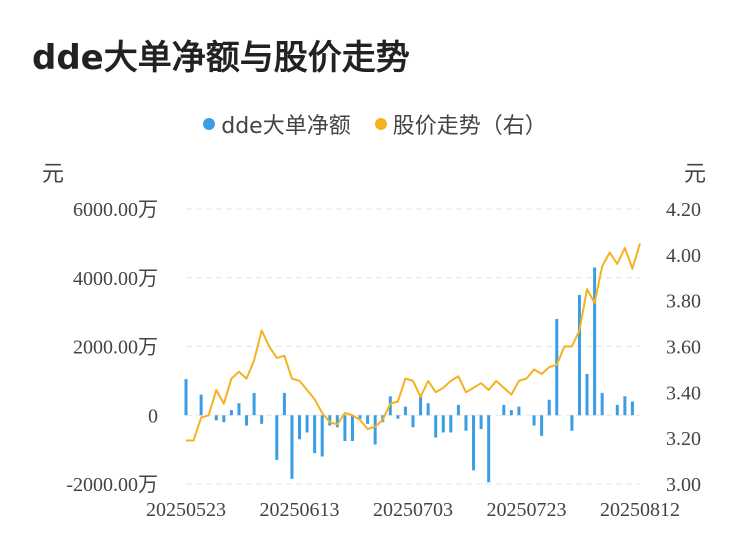  I want to click on left-axis-tick-label: 2000.00万, so click(115, 348).